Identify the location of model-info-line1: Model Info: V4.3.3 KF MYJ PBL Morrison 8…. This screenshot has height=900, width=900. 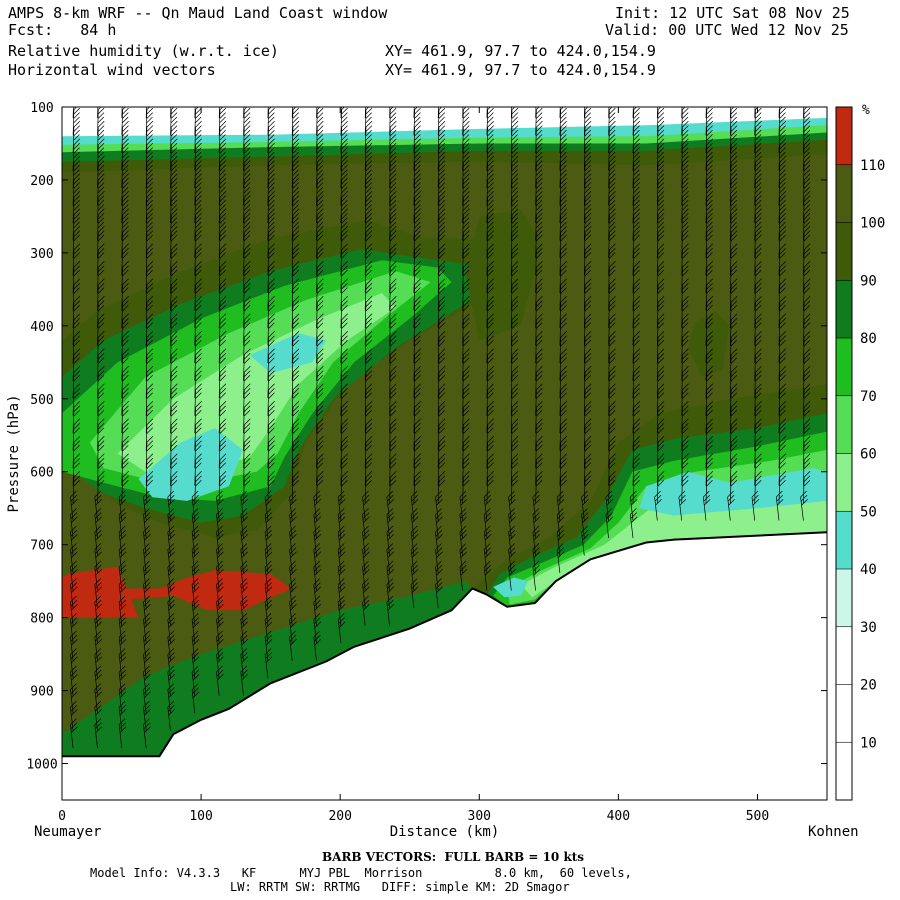
(361, 873).